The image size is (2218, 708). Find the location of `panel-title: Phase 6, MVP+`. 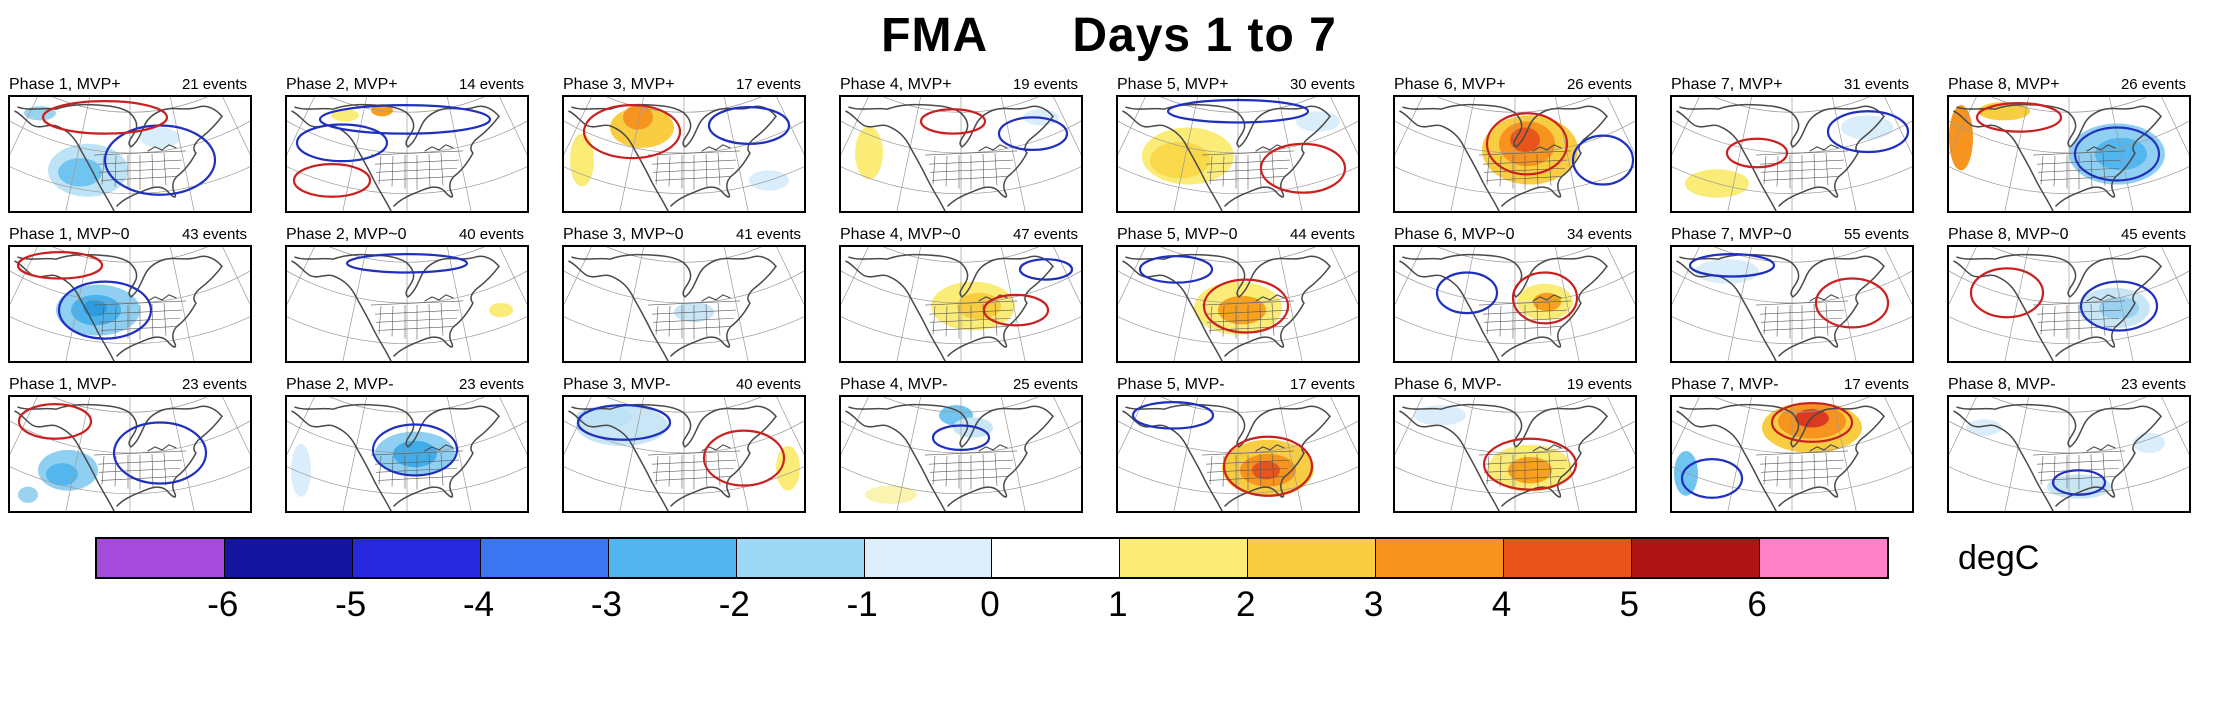

panel-title: Phase 6, MVP+ is located at coordinates (1450, 84).